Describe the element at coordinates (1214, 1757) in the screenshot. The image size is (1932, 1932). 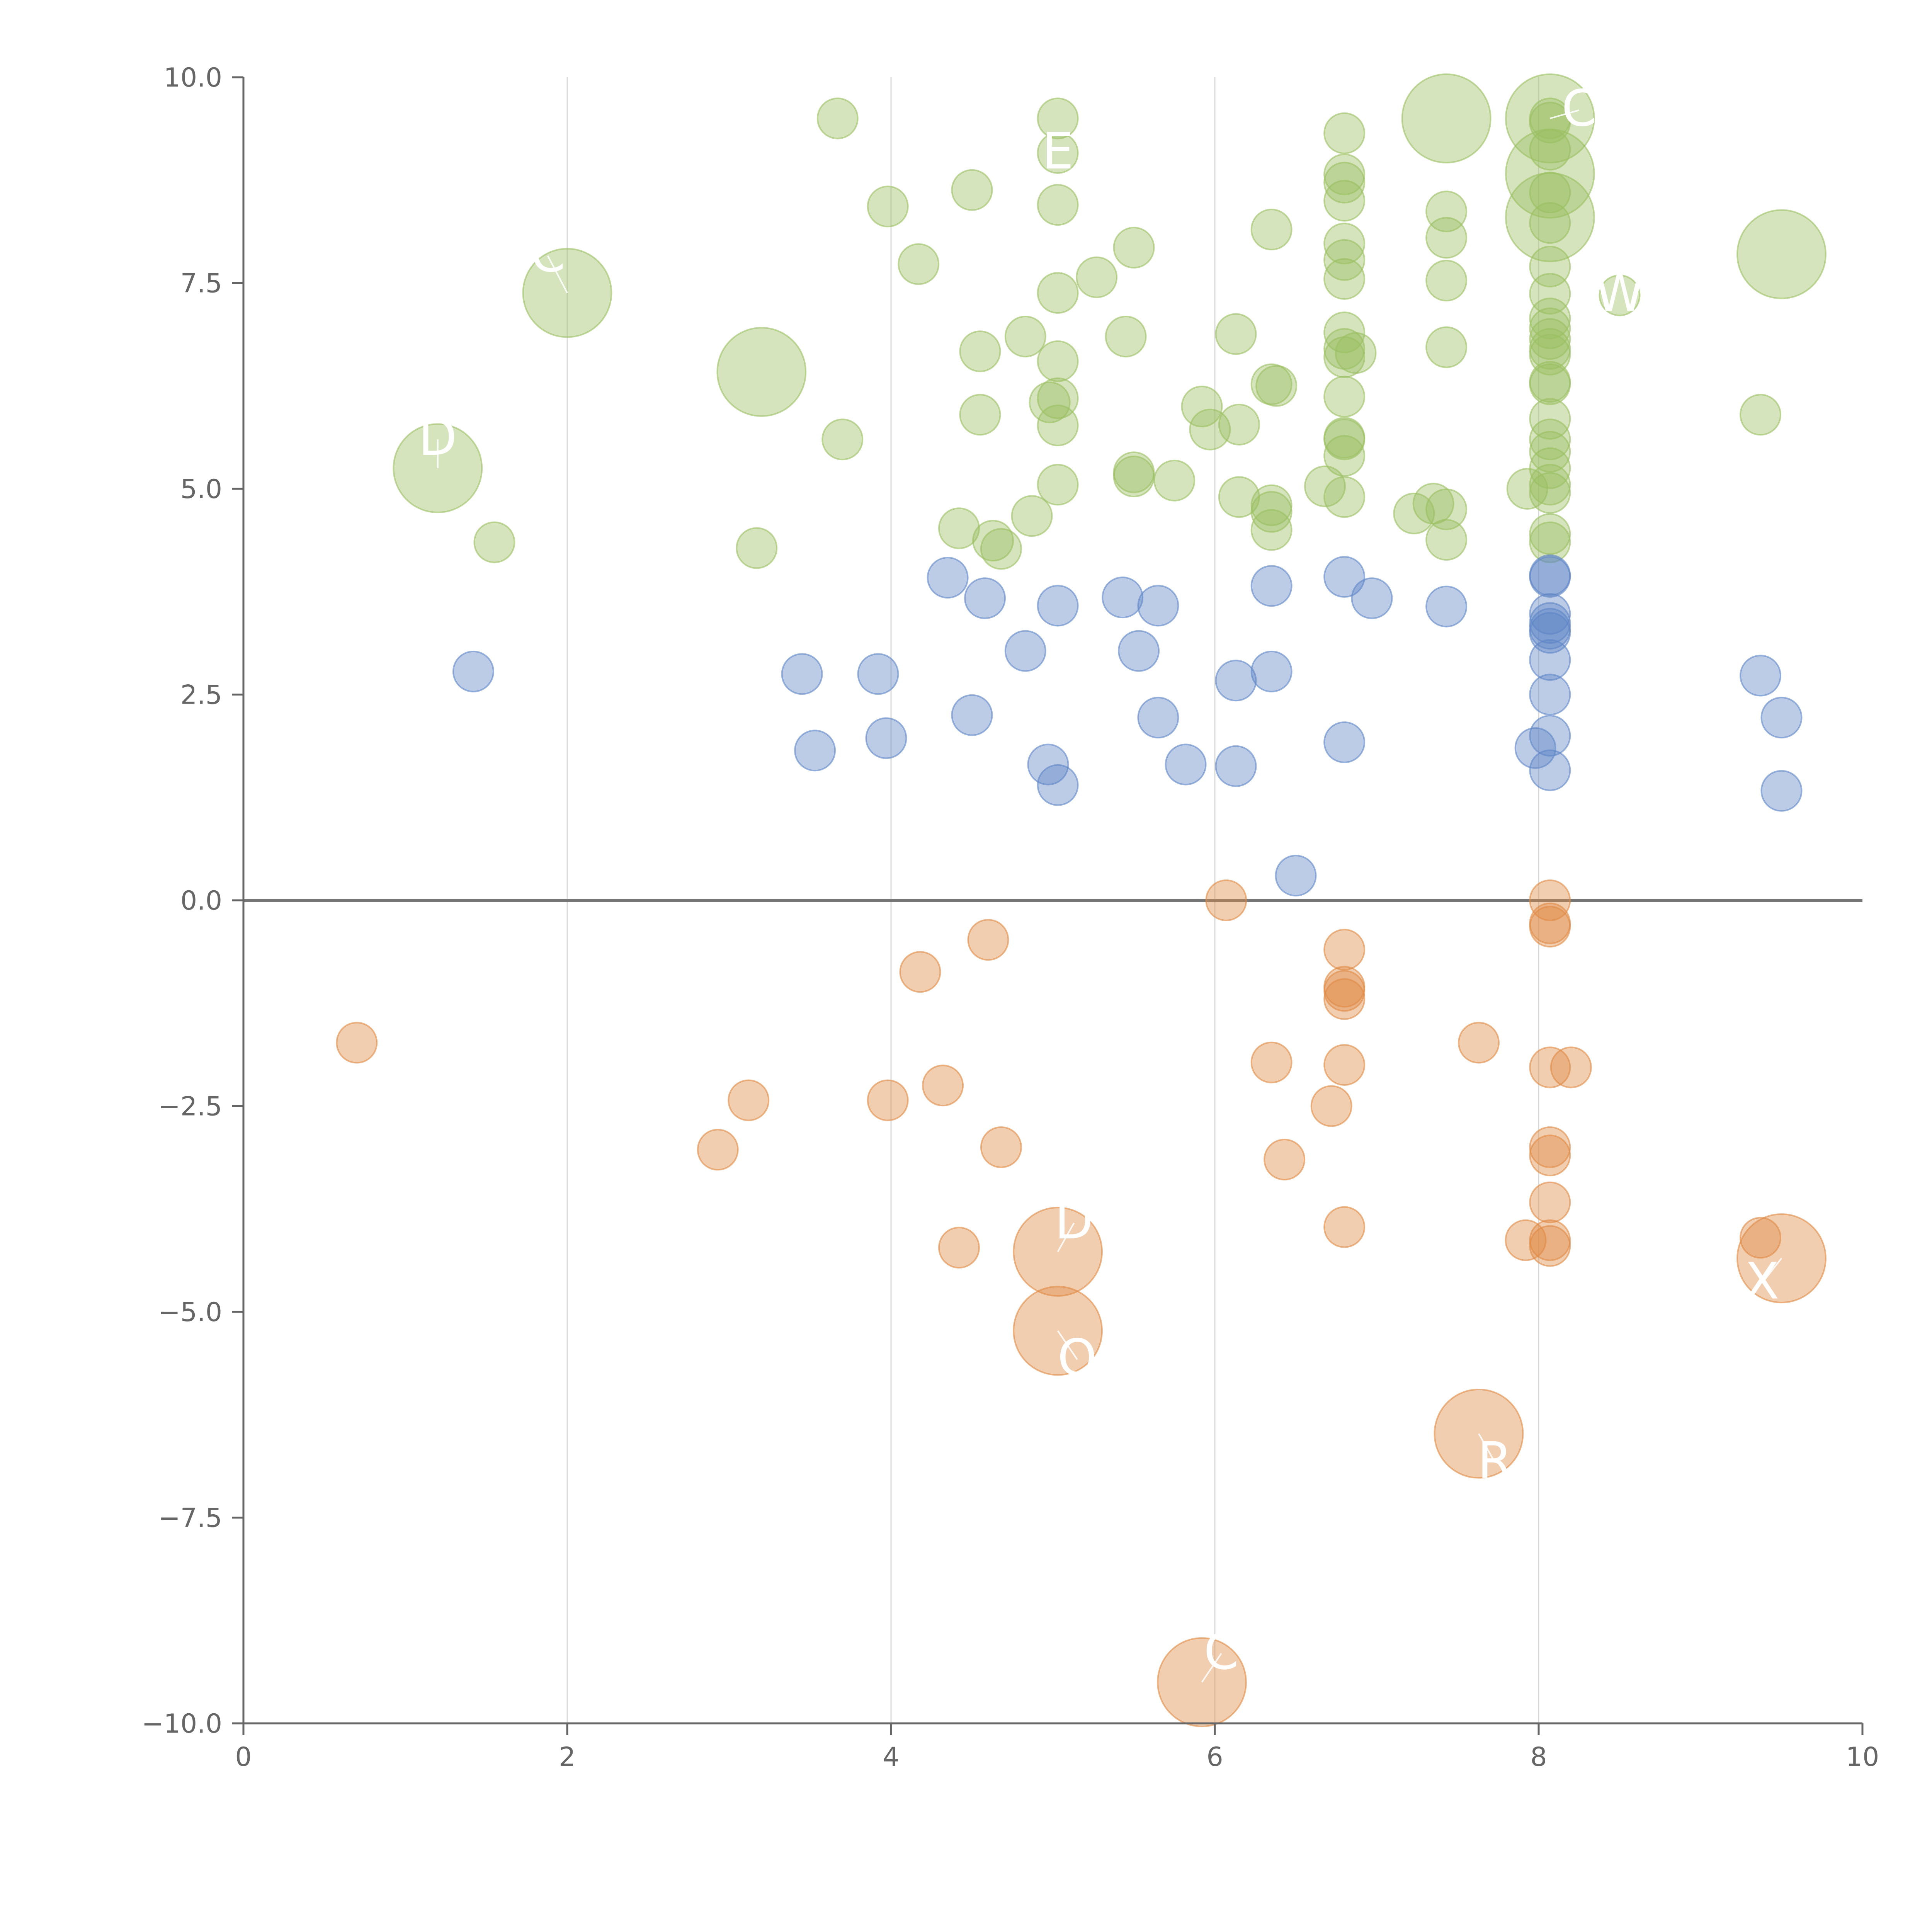
I see `x-tick-label: 6` at that location.